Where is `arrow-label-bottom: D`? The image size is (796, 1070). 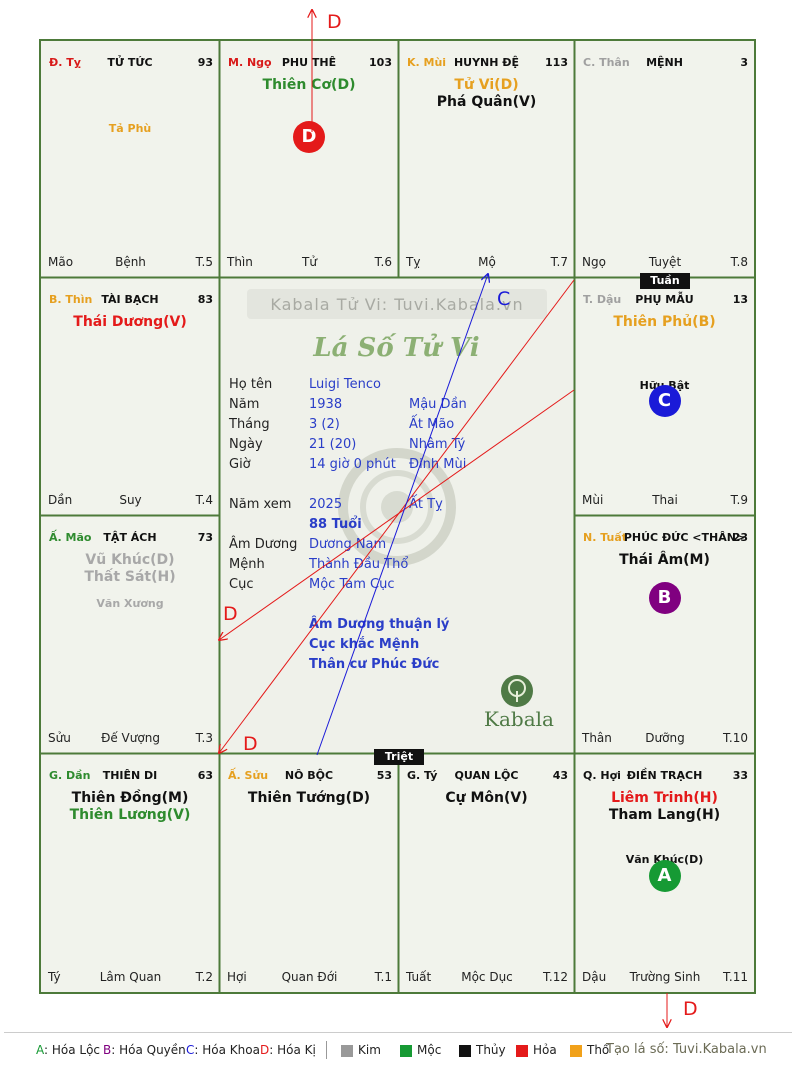
arrow-label-bottom: D is located at coordinates (690, 1009).